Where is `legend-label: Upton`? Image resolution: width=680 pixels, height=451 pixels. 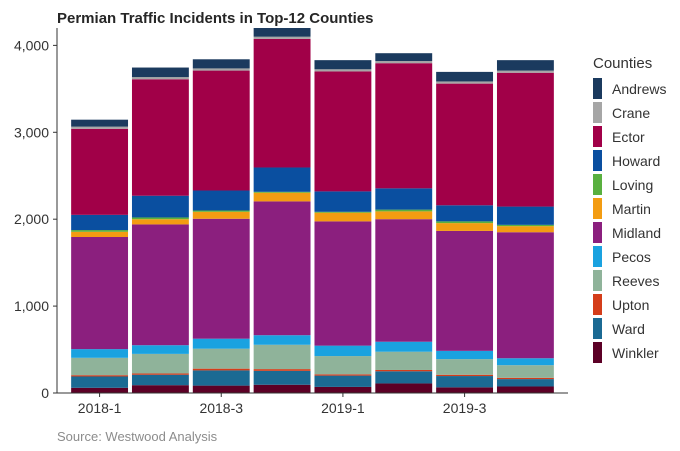
legend-label: Upton is located at coordinates (630, 305).